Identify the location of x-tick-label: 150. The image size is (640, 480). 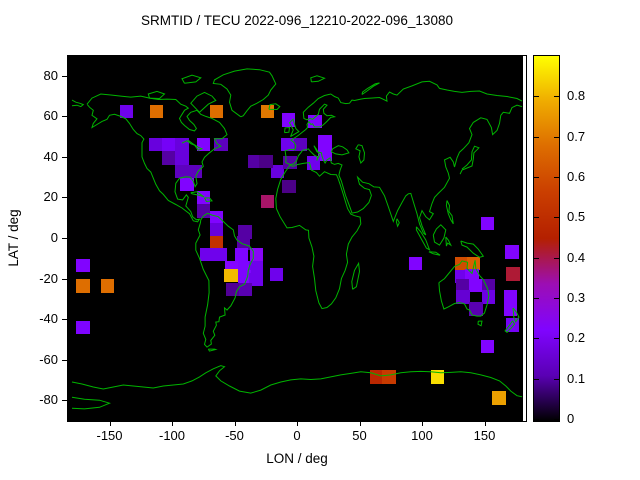
(484, 435).